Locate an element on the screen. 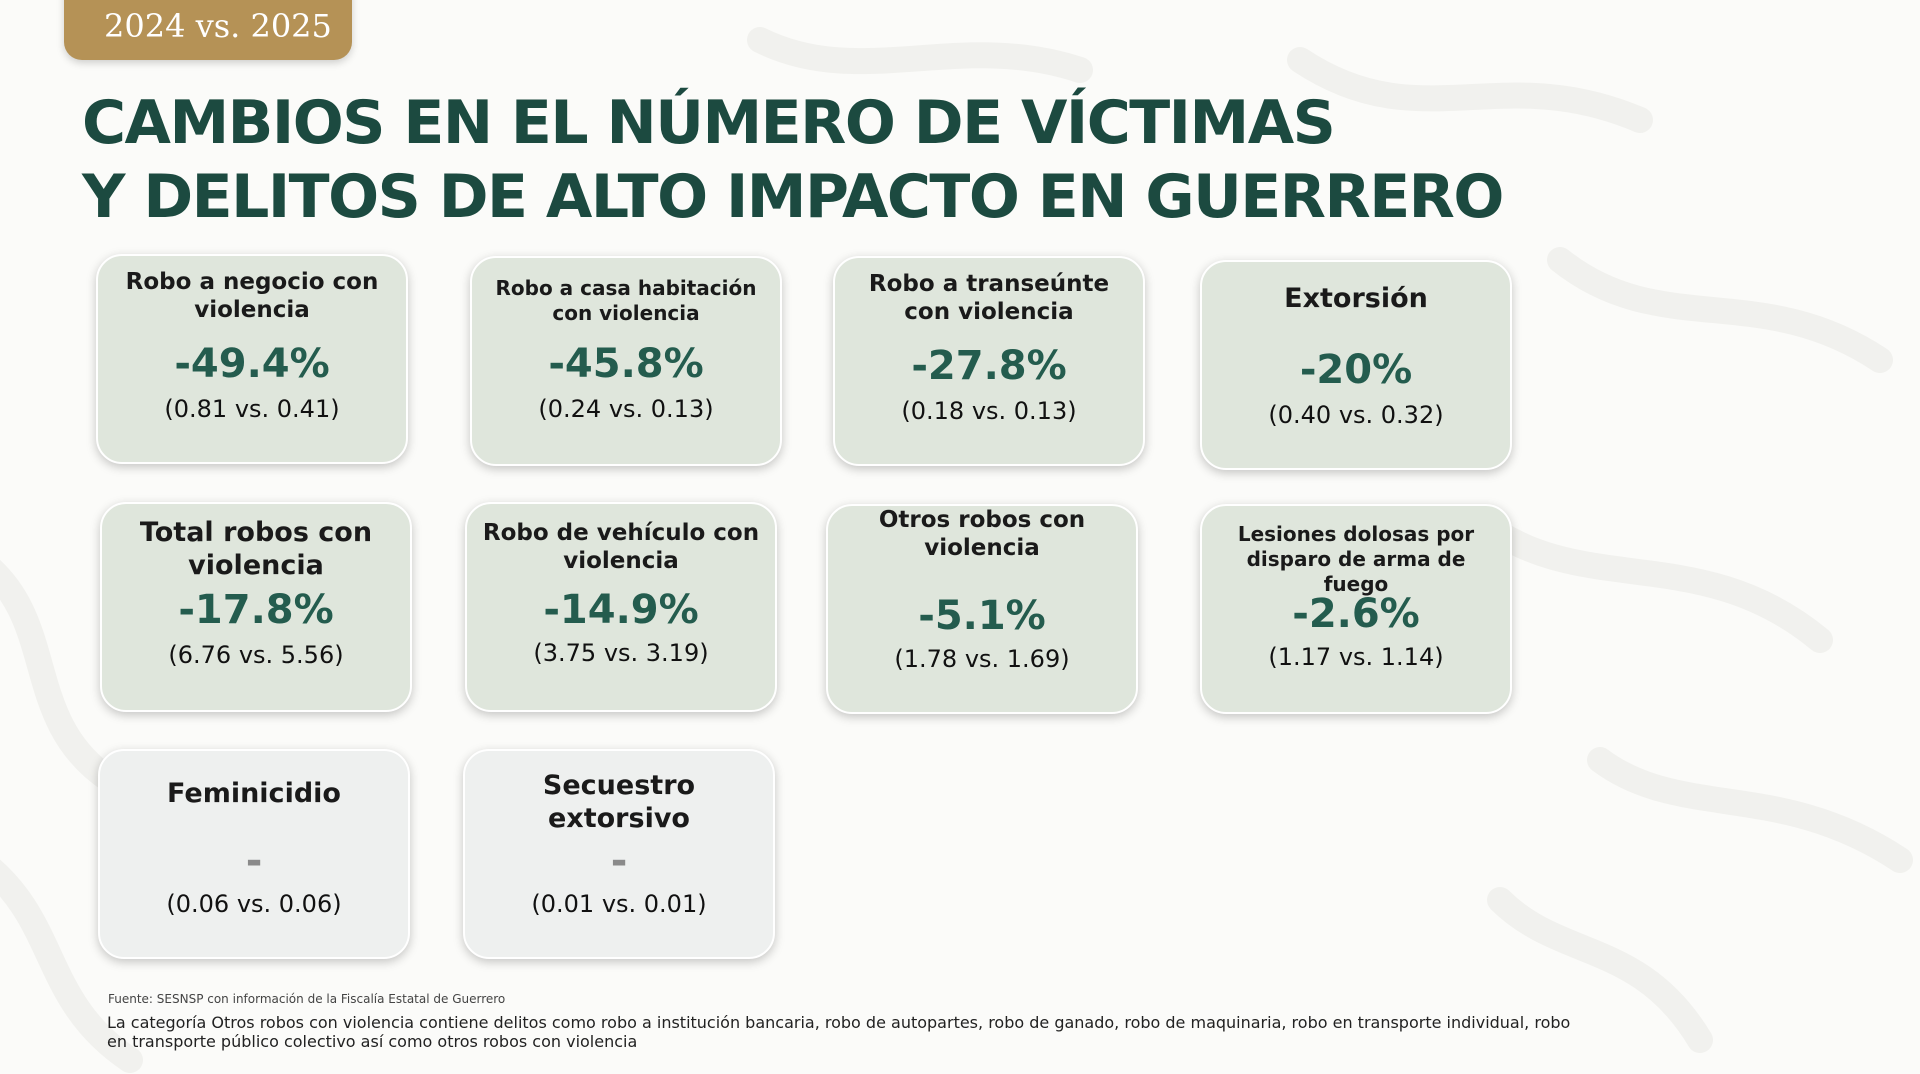  card-label: Otros robos con violencia is located at coordinates (982, 534).